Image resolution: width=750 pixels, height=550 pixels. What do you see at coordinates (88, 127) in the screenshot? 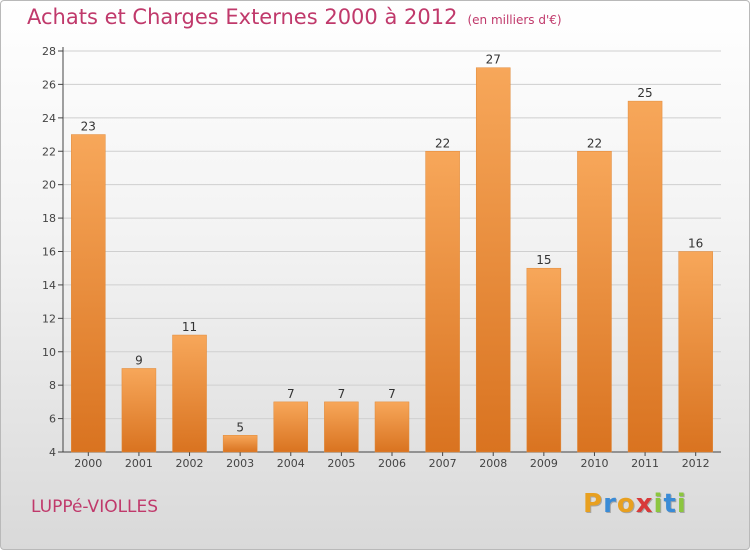
I see `data-label: 23` at bounding box center [88, 127].